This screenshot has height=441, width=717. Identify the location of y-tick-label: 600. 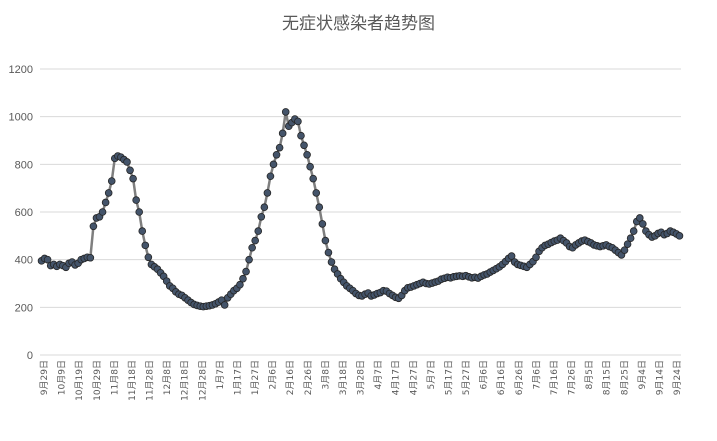
(24, 213).